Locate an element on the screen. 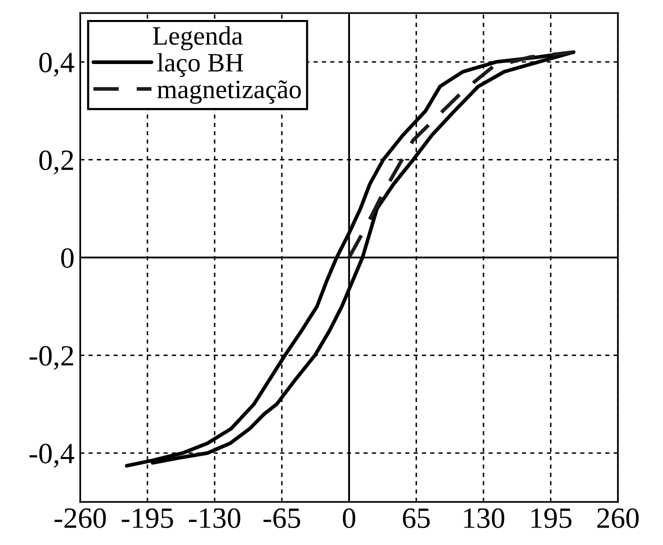 This screenshot has height=545, width=663. y-tick-label: 0,4 is located at coordinates (56, 64).